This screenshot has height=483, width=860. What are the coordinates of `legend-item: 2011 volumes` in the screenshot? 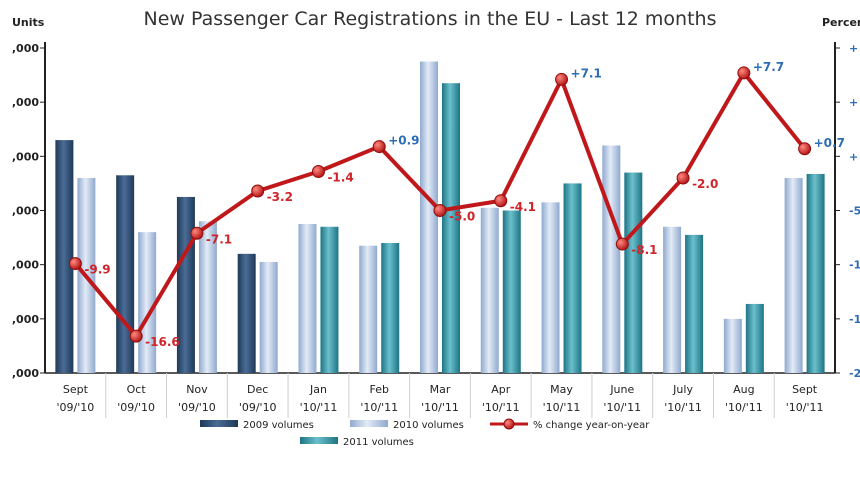 It's located at (357, 442).